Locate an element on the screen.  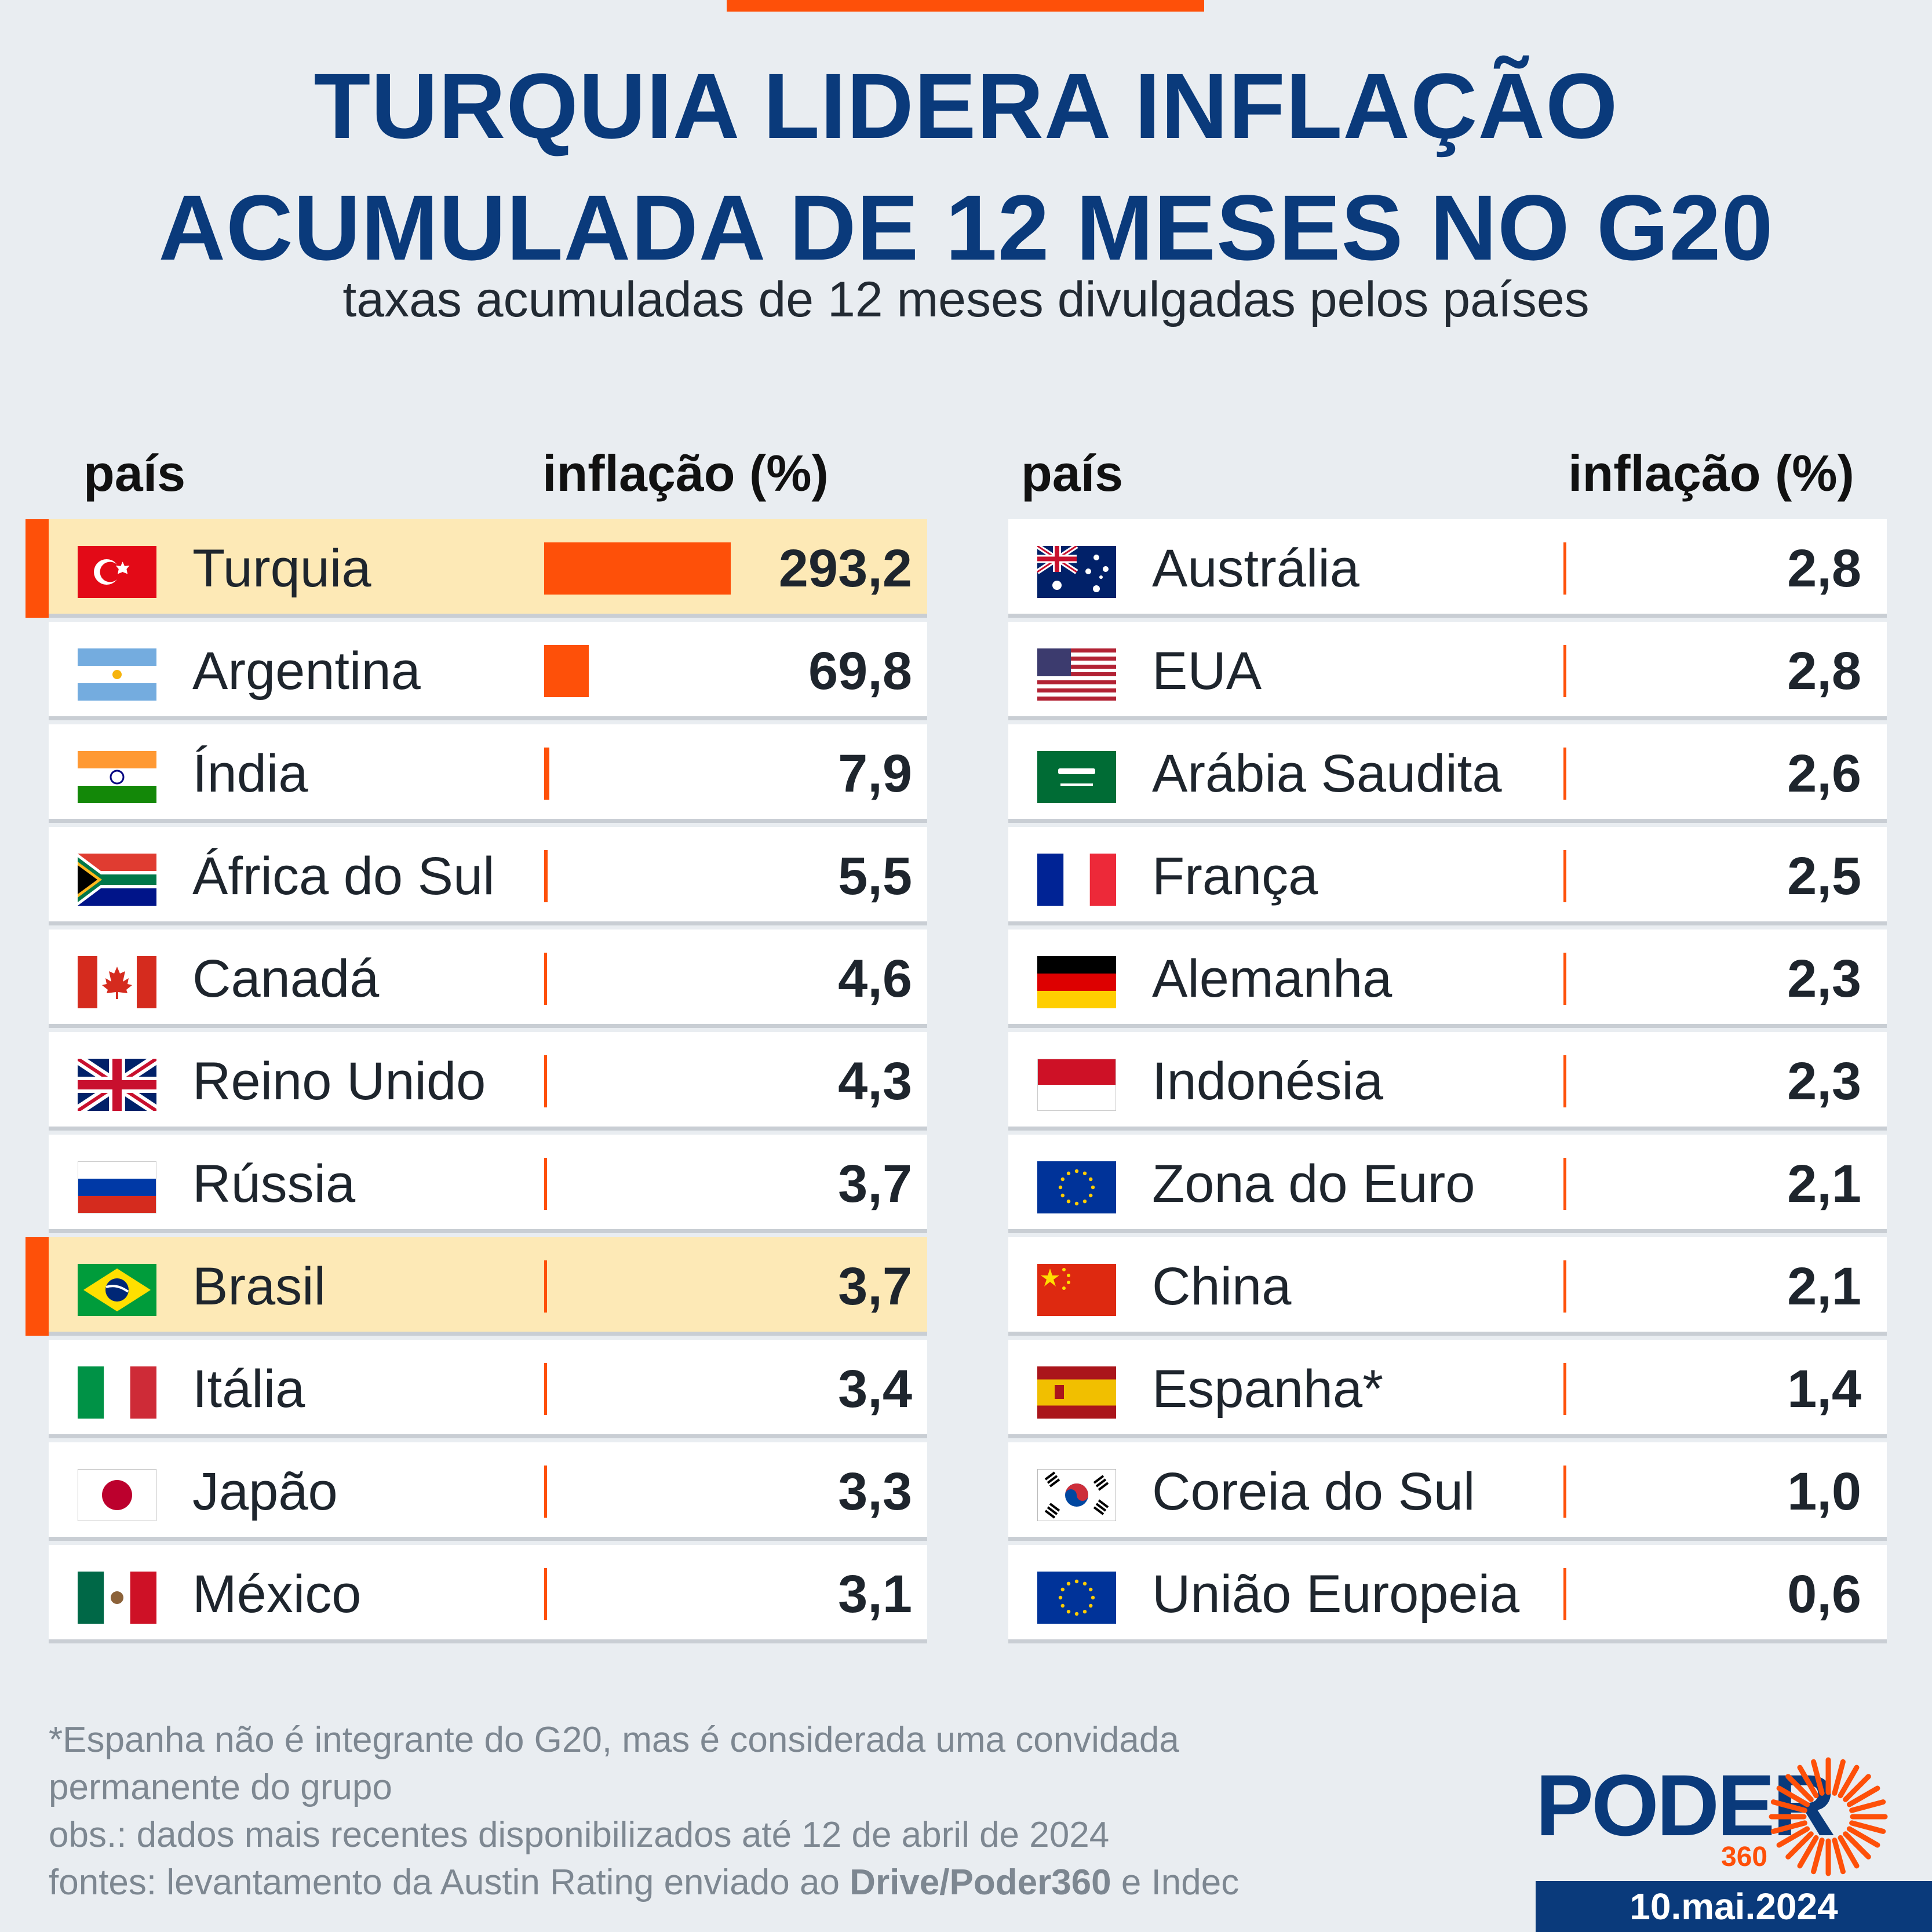
country-name: União Europeia is located at coordinates (1336, 1595).